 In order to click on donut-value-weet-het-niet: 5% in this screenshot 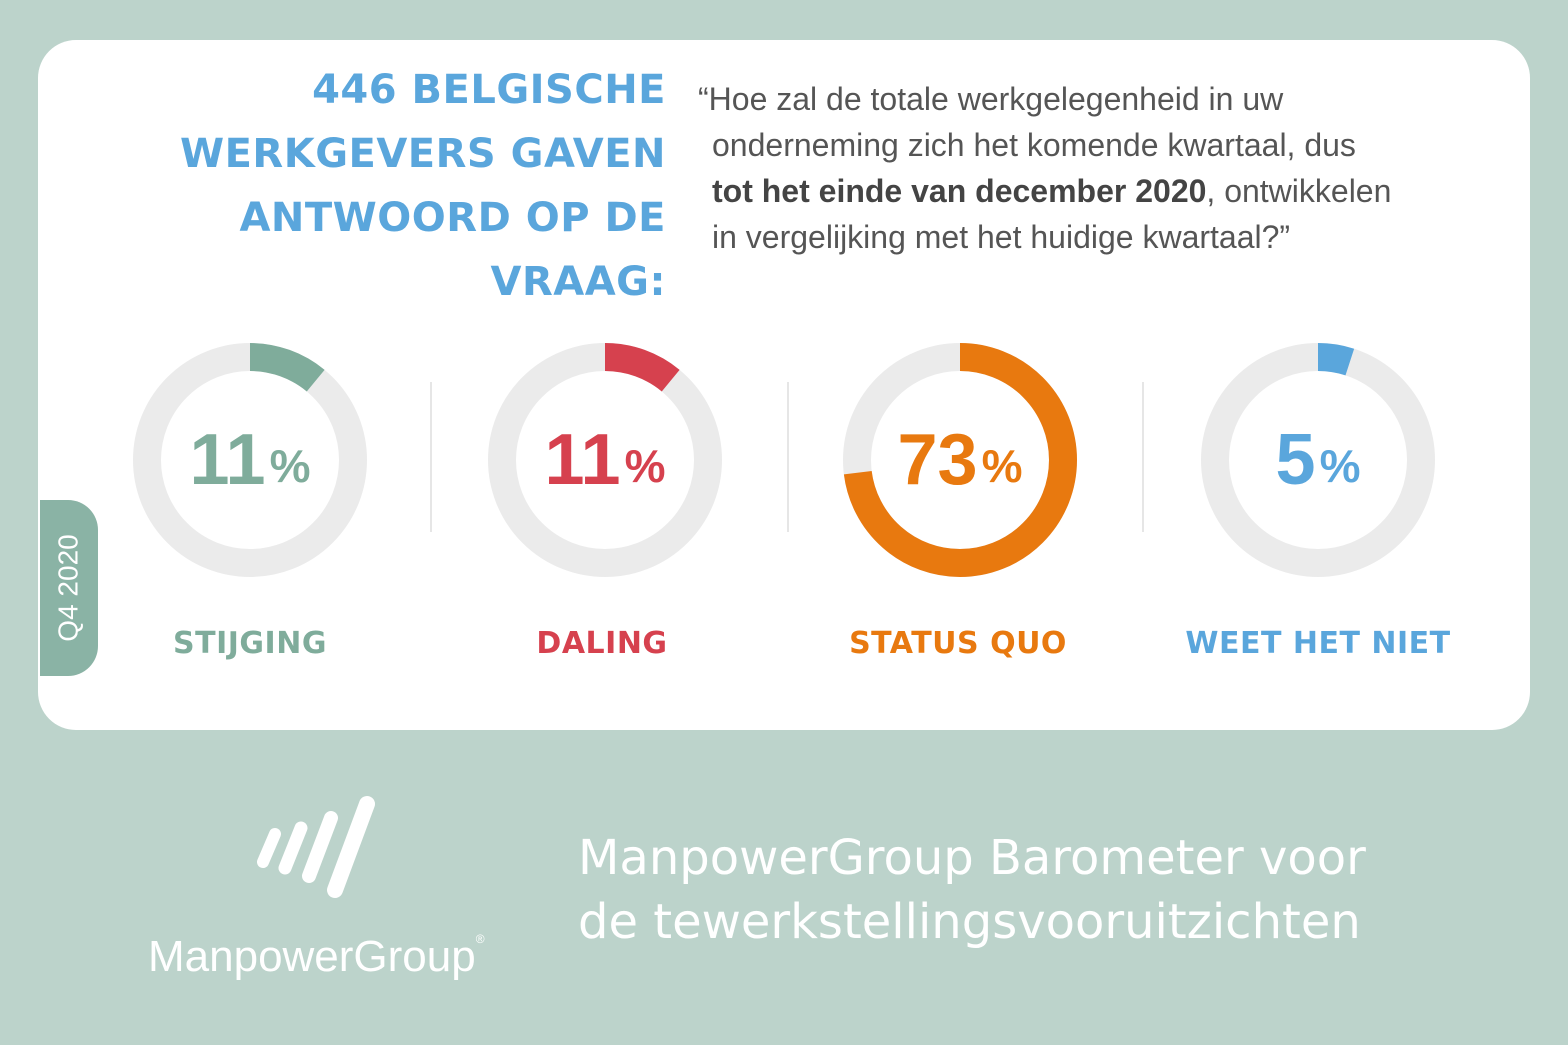, I will do `click(1318, 460)`.